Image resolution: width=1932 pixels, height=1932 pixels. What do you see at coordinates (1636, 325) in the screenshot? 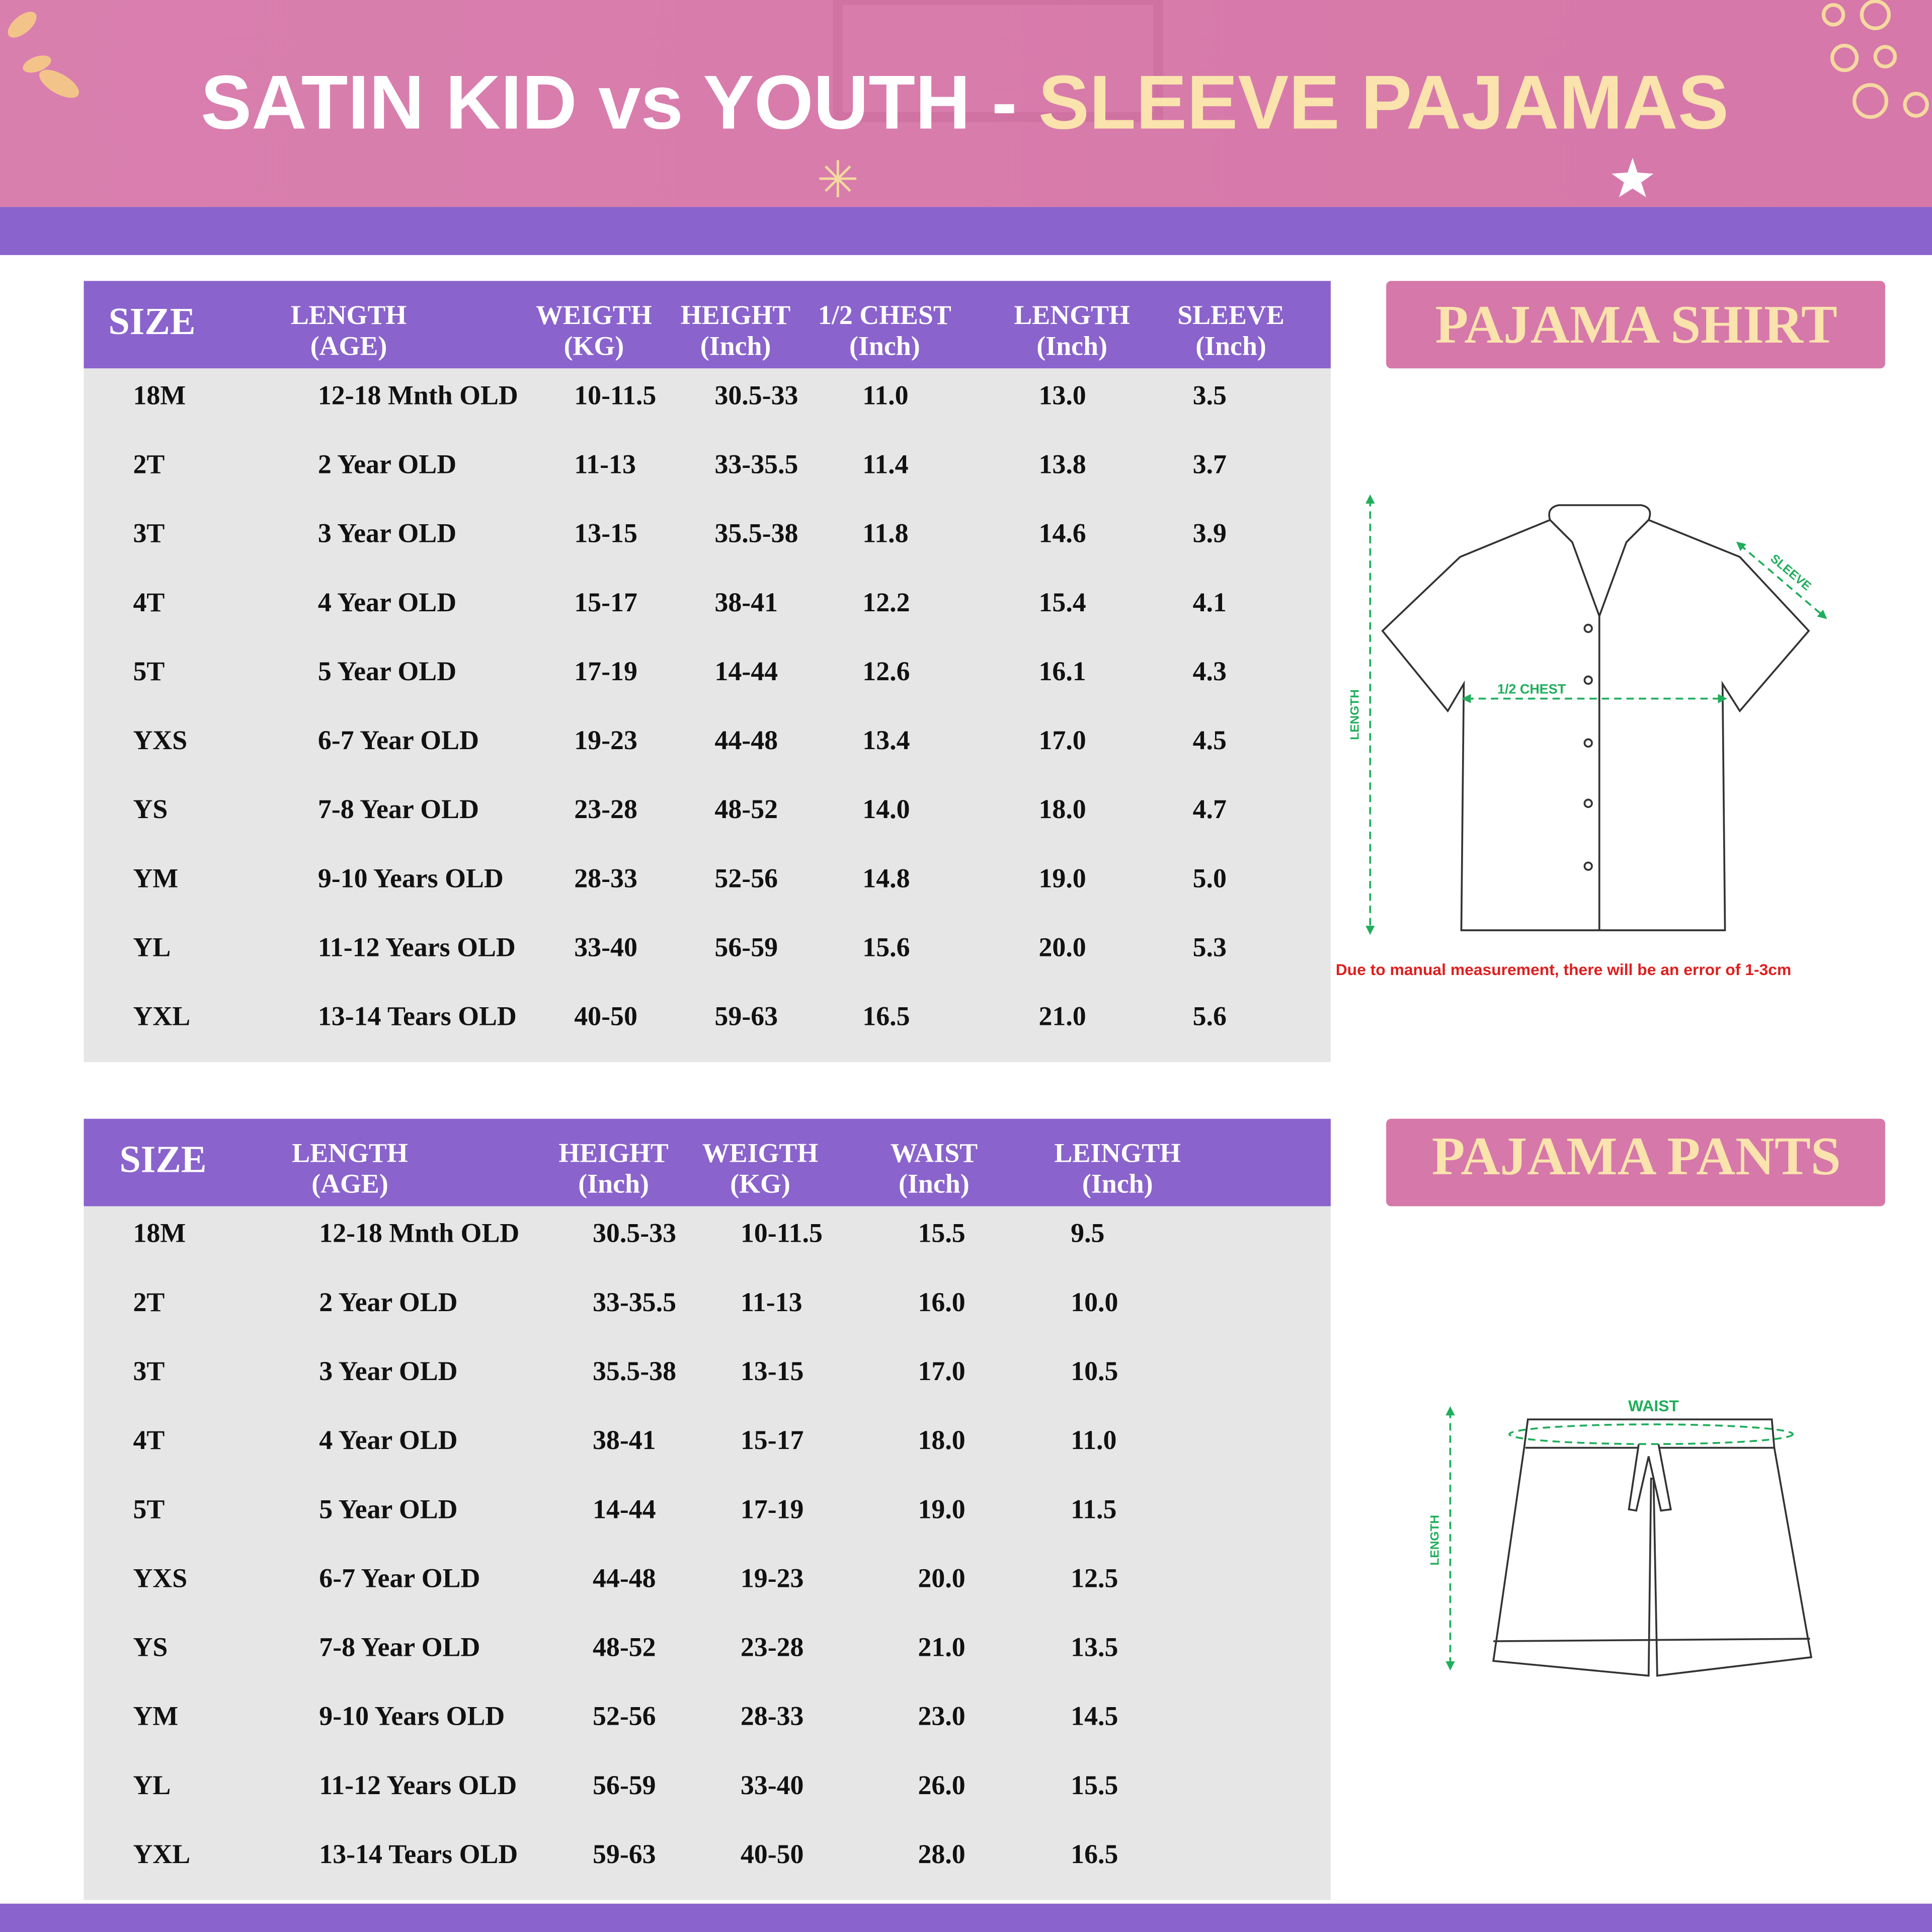
I see `shirt-label-box` at bounding box center [1636, 325].